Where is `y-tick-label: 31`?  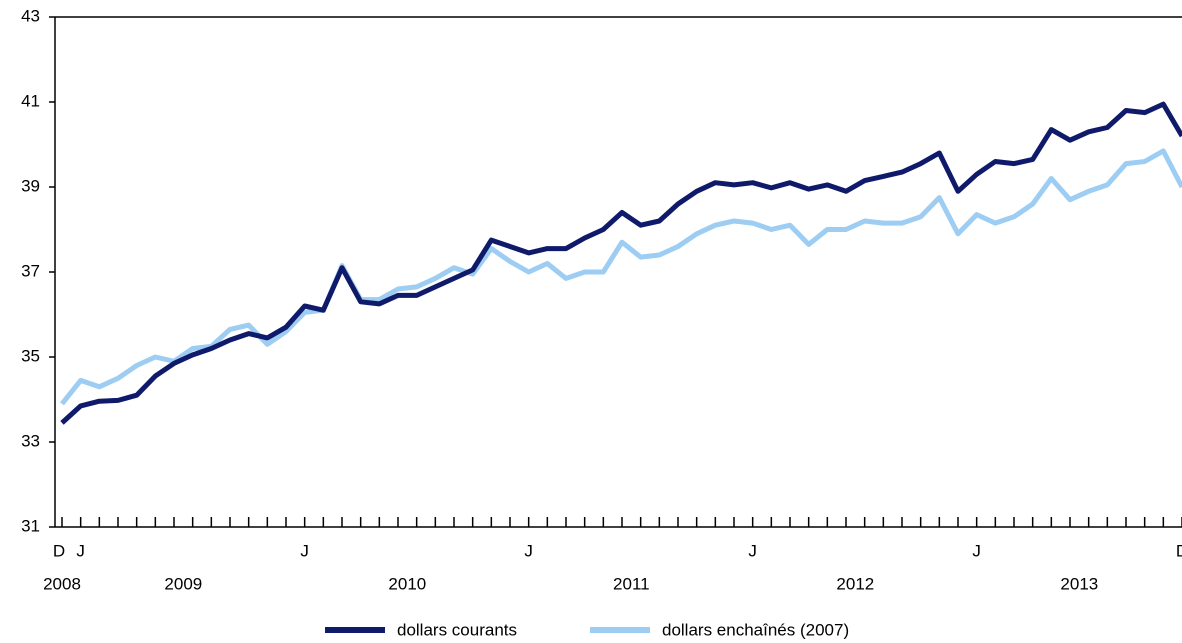
y-tick-label: 31 is located at coordinates (30, 525).